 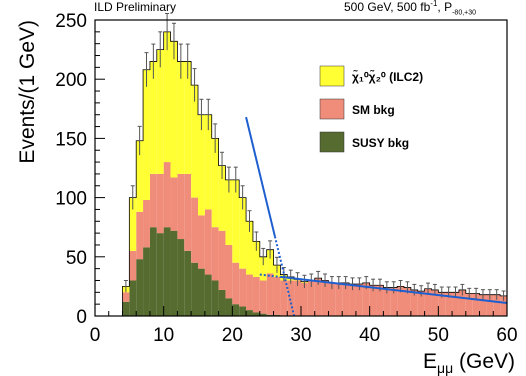 What do you see at coordinates (181, 117) in the screenshot?
I see `bar--ilc2--12` at bounding box center [181, 117].